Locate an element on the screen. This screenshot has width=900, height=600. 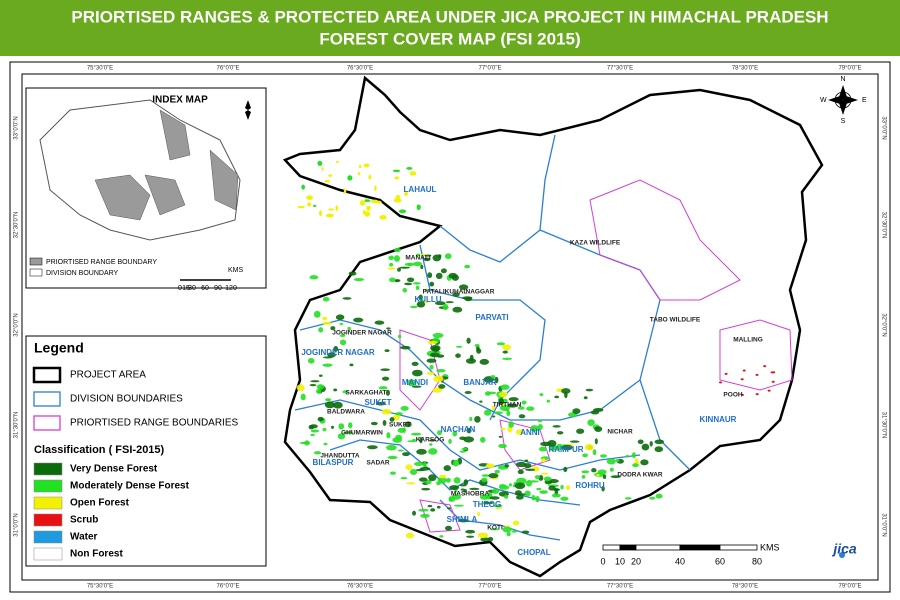
scale-tick-label: 80 is located at coordinates (757, 561).